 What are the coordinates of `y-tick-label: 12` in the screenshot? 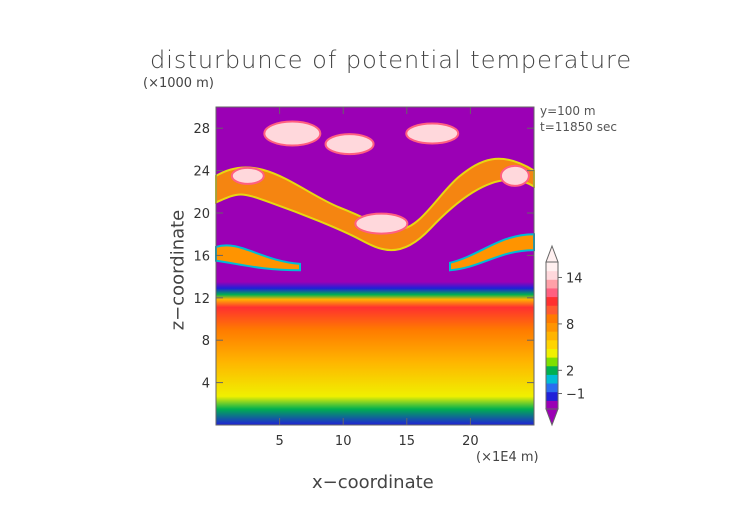 It's located at (201, 299).